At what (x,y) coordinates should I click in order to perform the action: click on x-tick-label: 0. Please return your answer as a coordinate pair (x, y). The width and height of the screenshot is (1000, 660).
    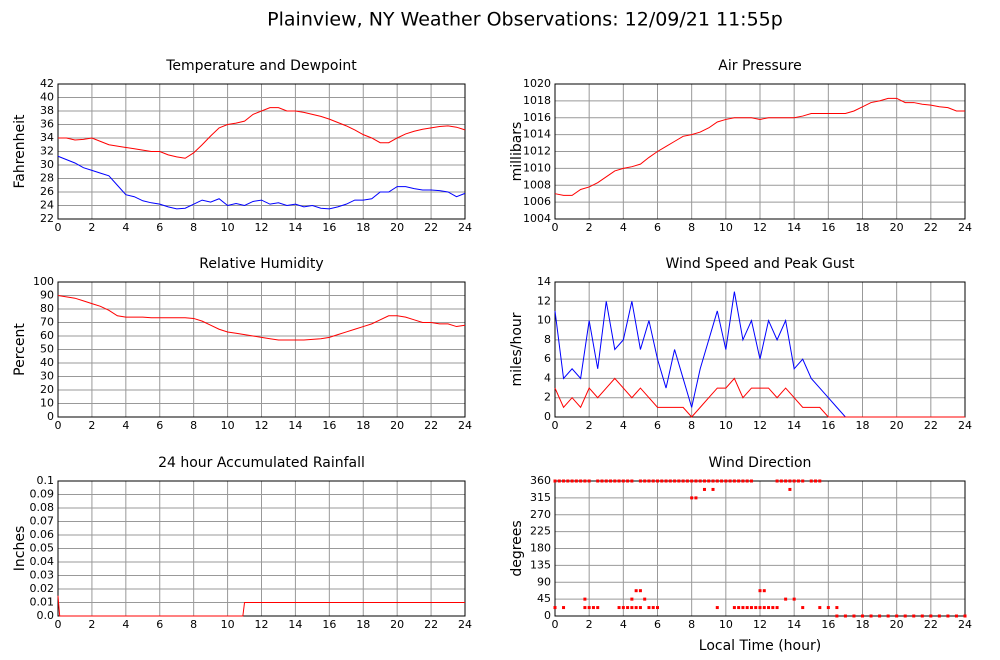
    Looking at the image, I should click on (58, 425).